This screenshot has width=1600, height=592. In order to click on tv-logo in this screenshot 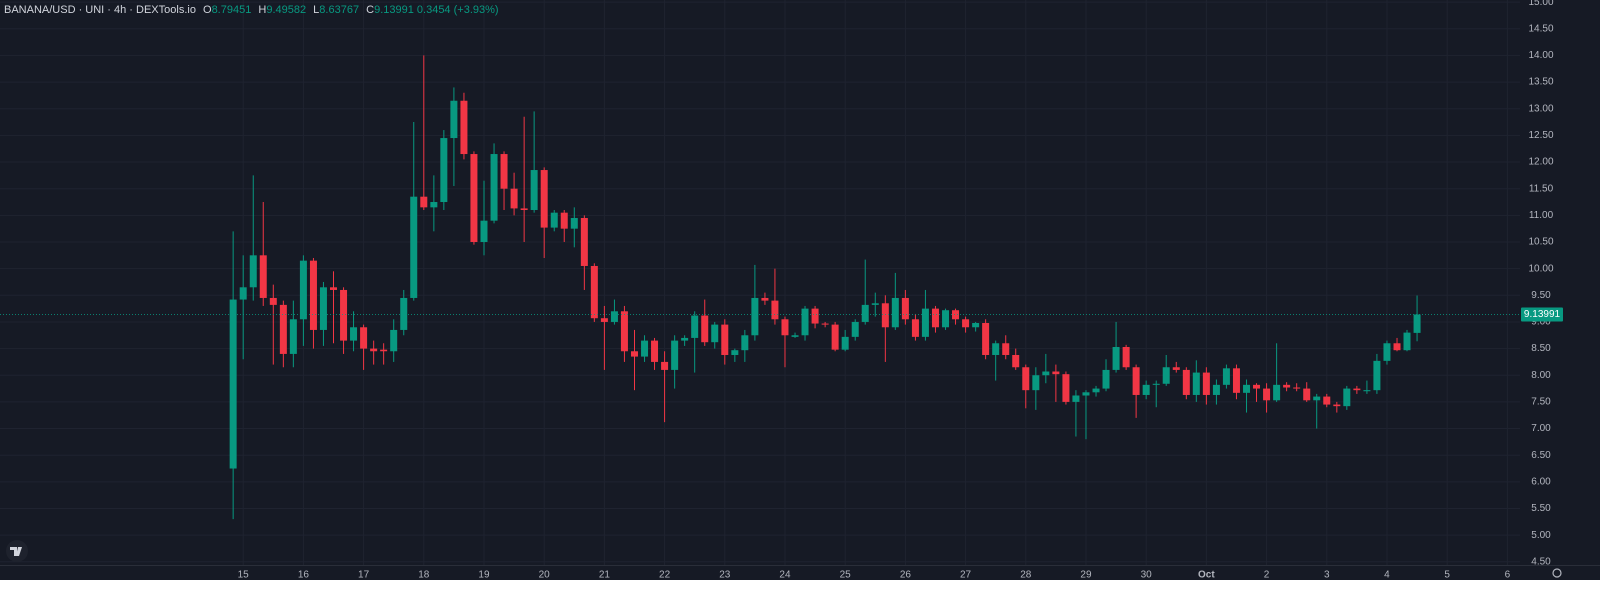, I will do `click(17, 551)`.